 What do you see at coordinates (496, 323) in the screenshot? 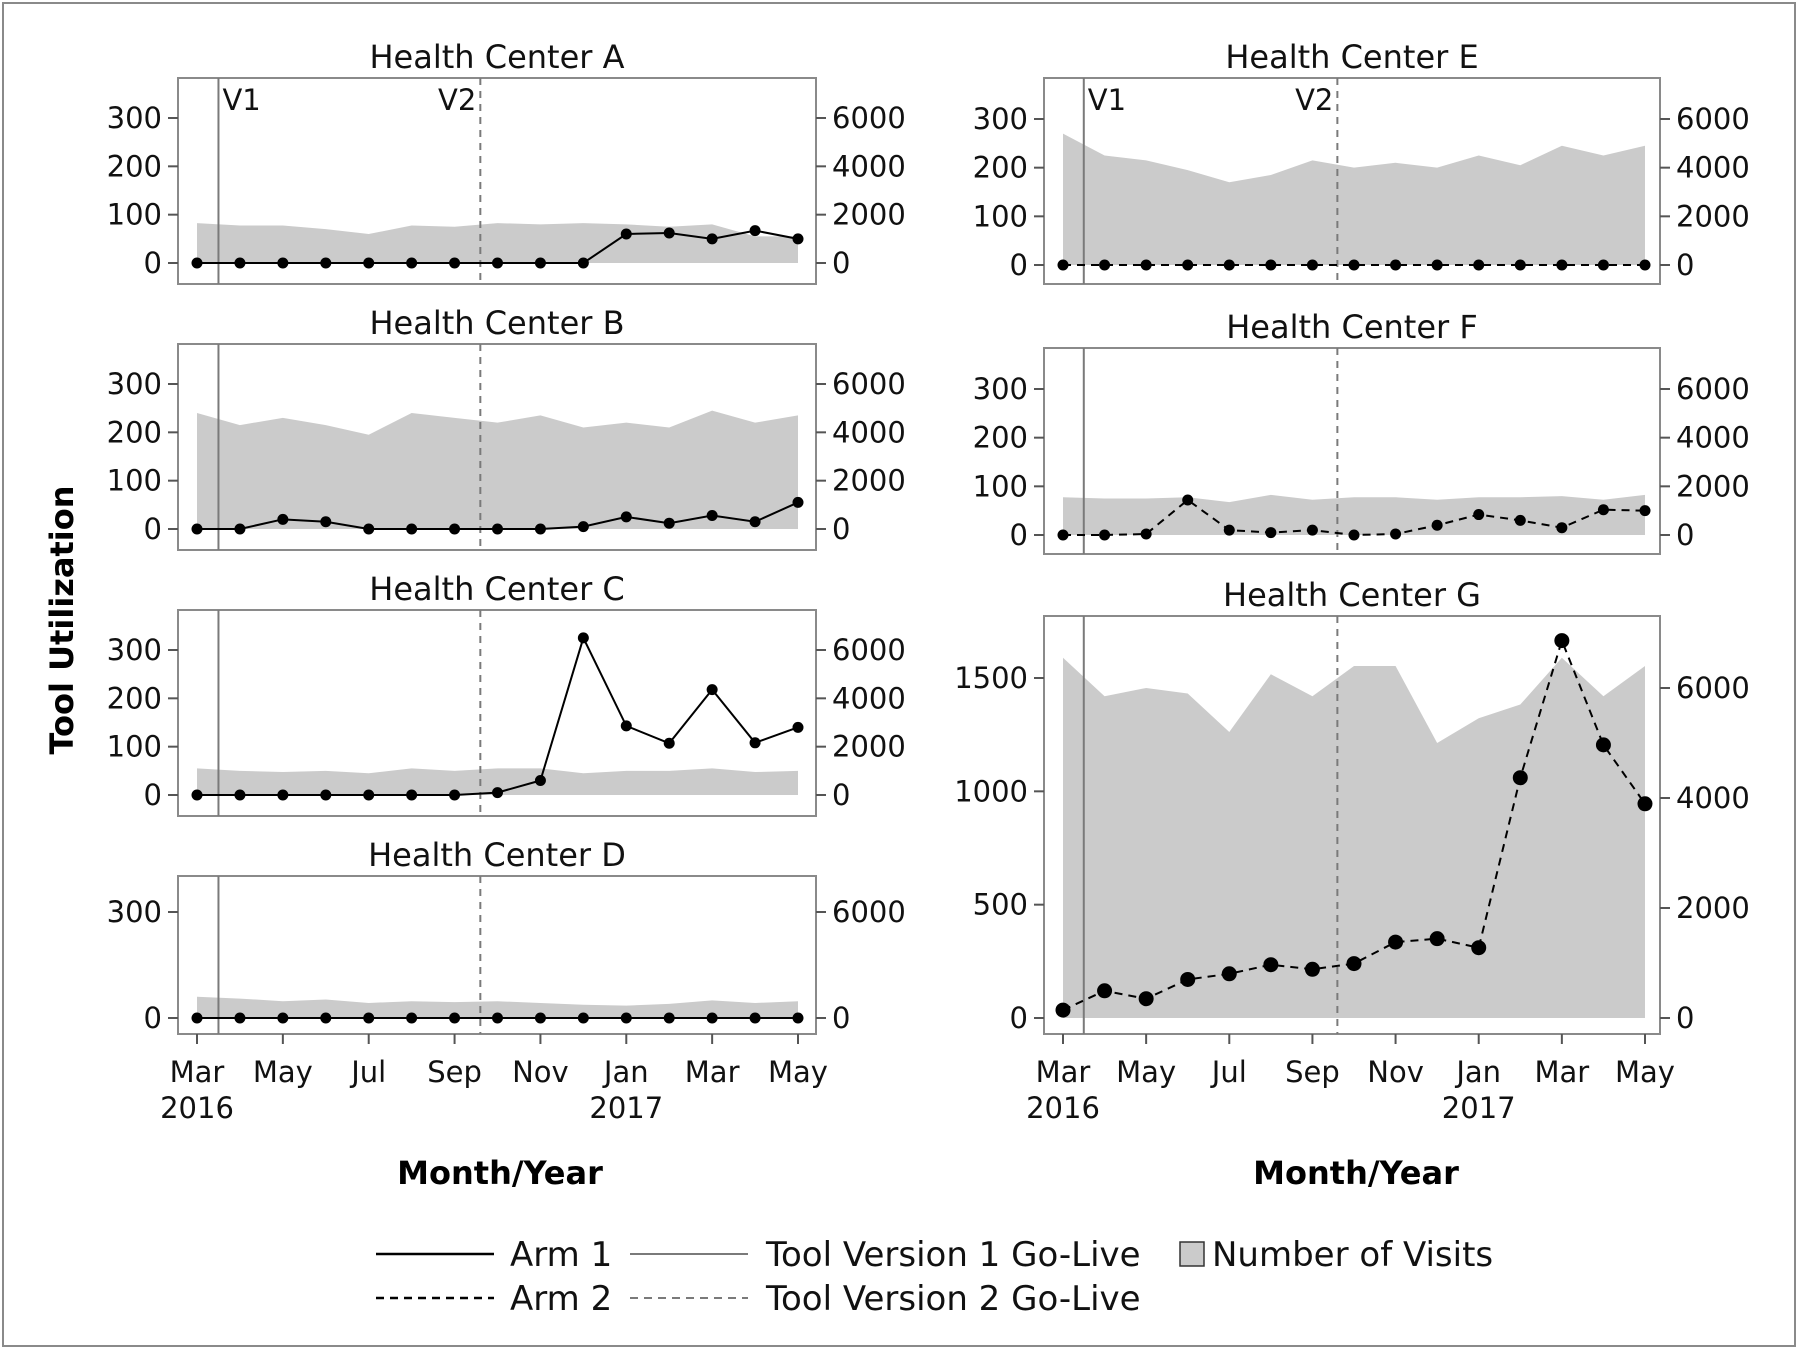
I see `panel-title: Health Center B` at bounding box center [496, 323].